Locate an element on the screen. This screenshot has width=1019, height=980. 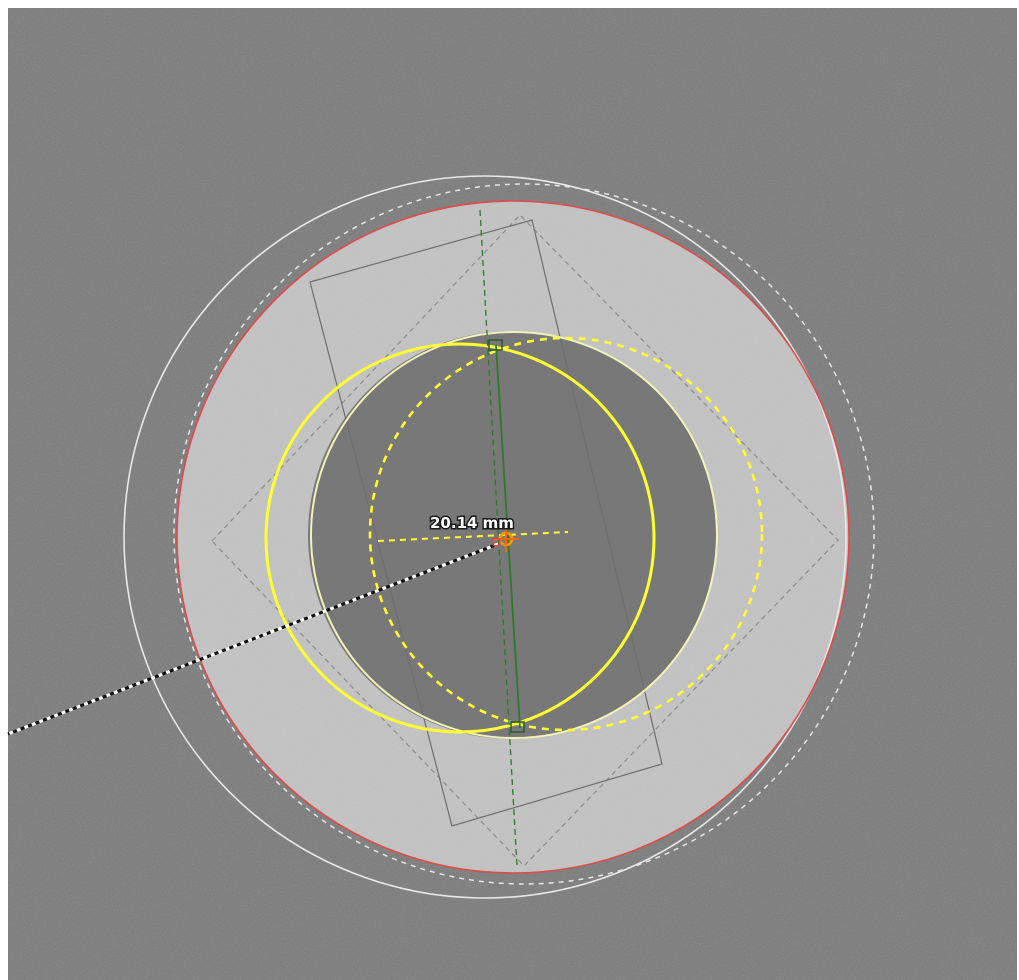
green-chord-line is located at coordinates (508, 536).